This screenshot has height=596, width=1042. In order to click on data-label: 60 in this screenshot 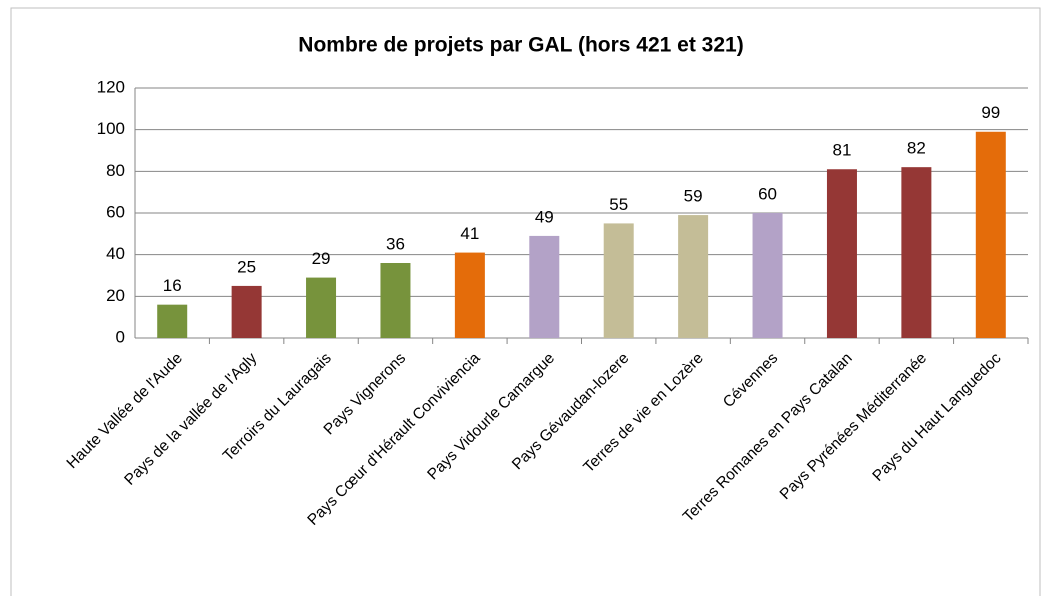, I will do `click(767, 193)`.